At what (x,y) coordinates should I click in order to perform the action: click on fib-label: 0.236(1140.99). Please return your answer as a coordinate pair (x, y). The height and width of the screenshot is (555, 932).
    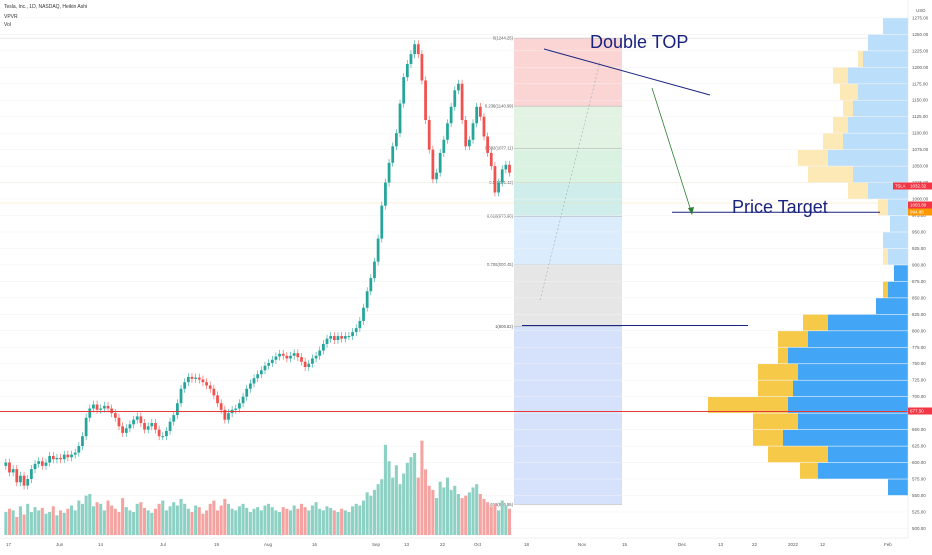
    Looking at the image, I should click on (499, 106).